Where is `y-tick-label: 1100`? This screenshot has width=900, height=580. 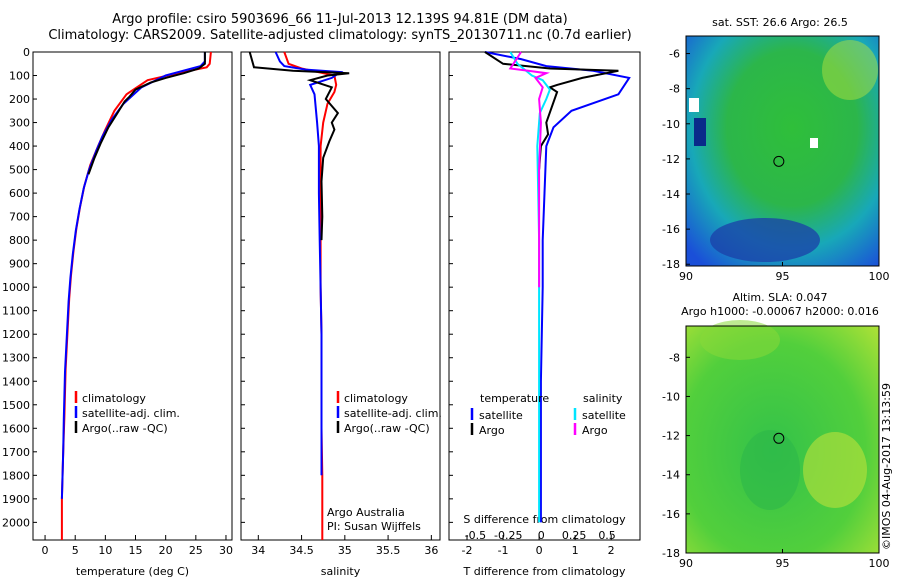 y-tick-label: 1100 is located at coordinates (16, 311).